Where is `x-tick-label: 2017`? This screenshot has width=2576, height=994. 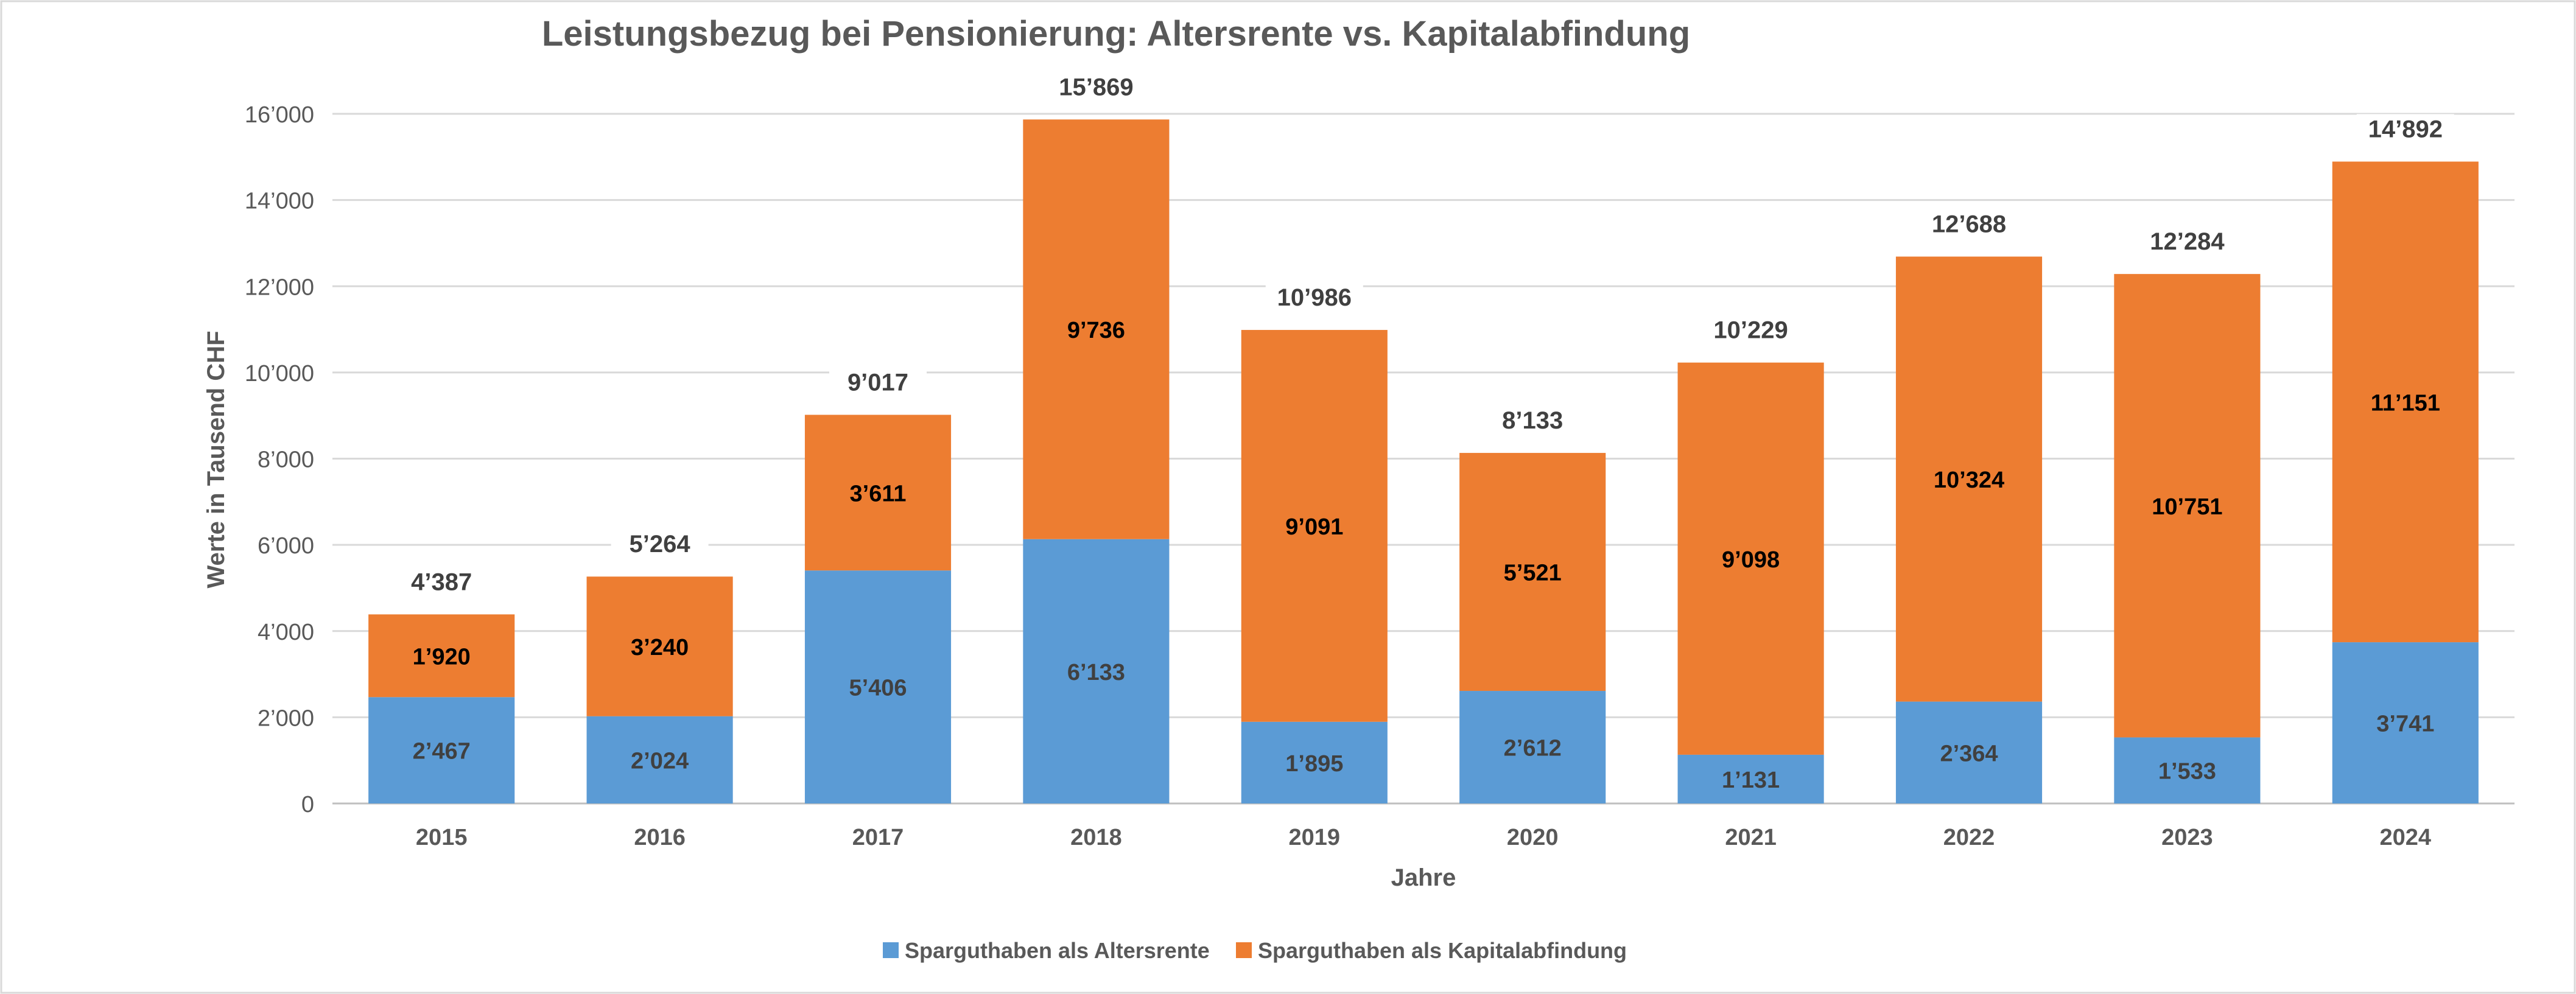 x-tick-label: 2017 is located at coordinates (878, 837).